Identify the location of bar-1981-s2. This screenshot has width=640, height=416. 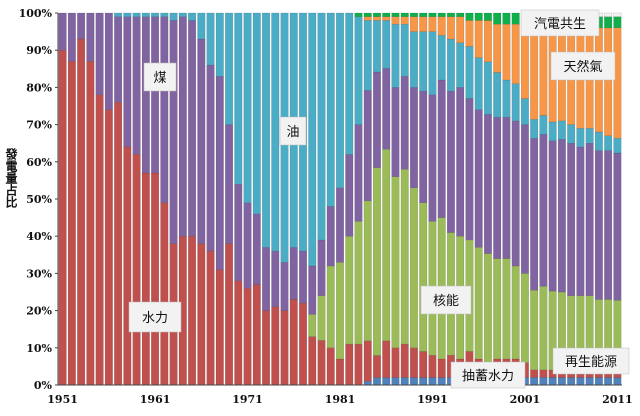
(340, 311).